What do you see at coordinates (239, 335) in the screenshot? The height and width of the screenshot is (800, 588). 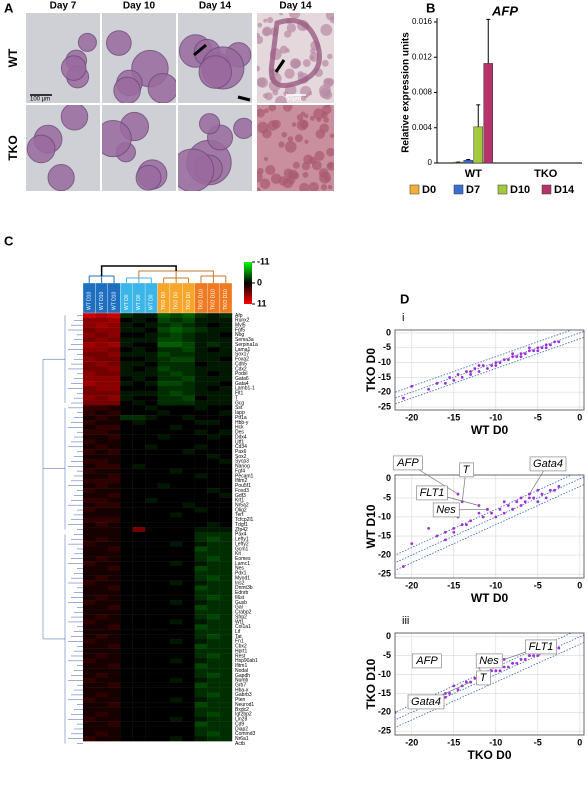 I see `gene-label: Nog` at bounding box center [239, 335].